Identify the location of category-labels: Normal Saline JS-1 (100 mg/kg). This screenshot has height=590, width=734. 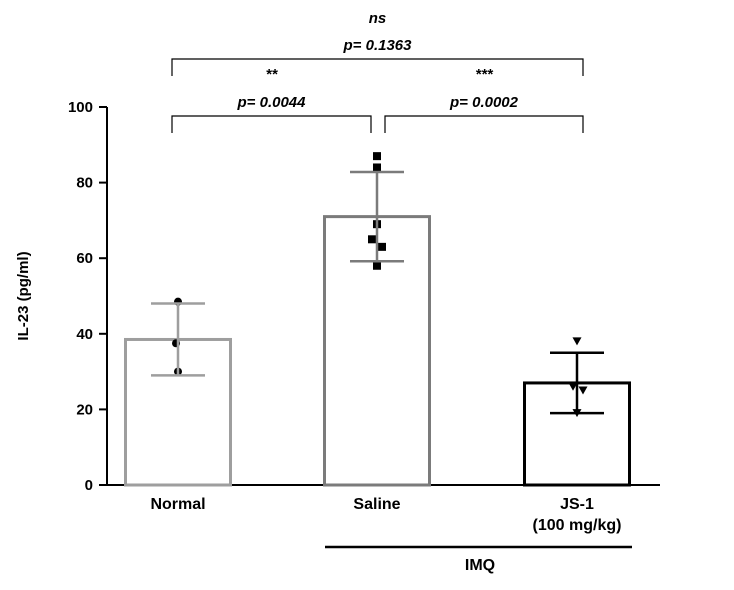
(385, 515).